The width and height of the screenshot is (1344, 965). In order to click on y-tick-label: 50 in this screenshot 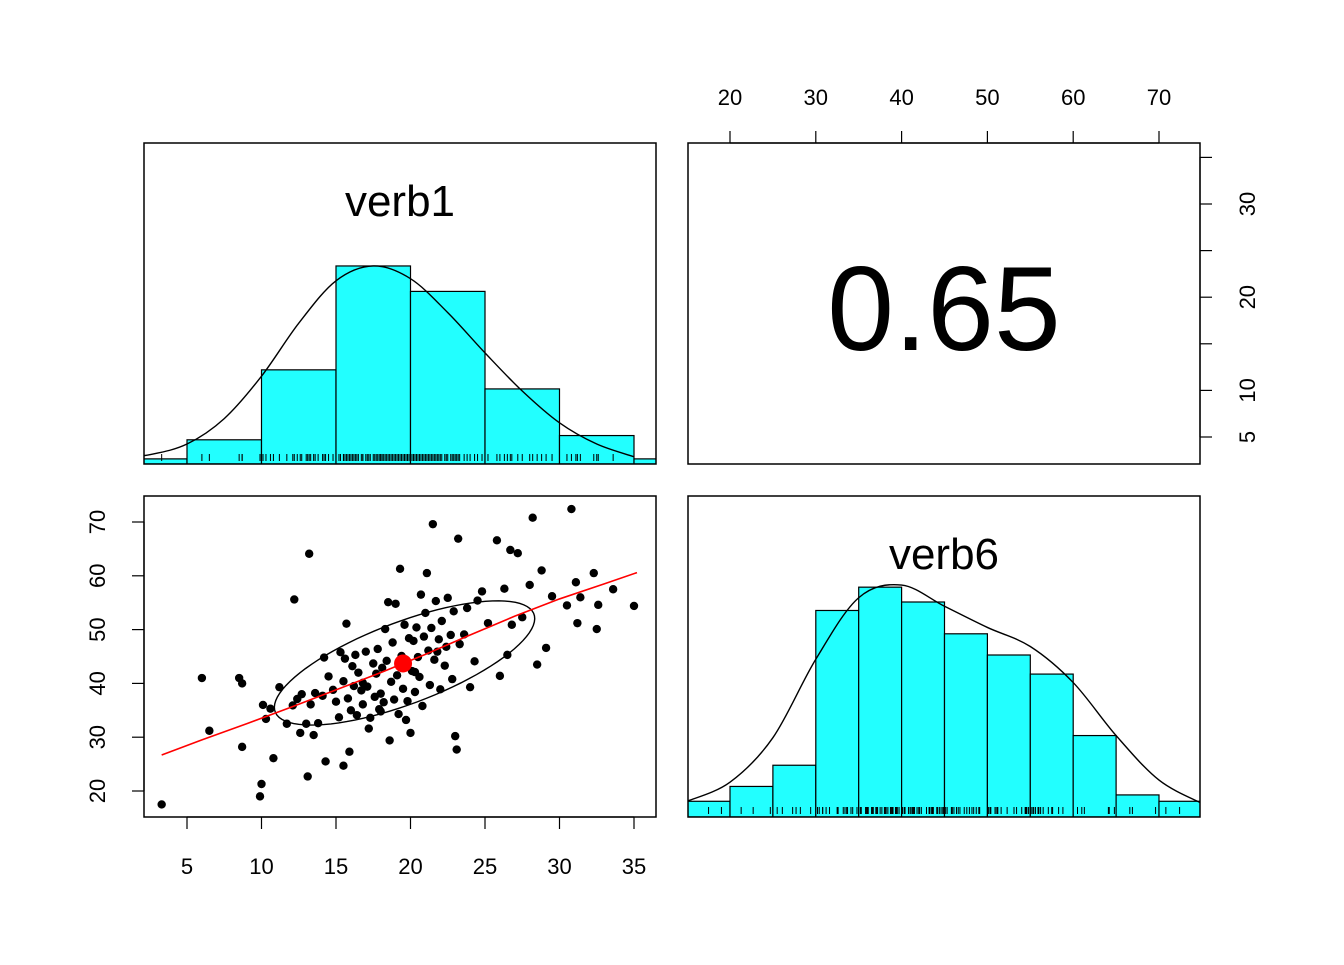, I will do `click(97, 629)`.